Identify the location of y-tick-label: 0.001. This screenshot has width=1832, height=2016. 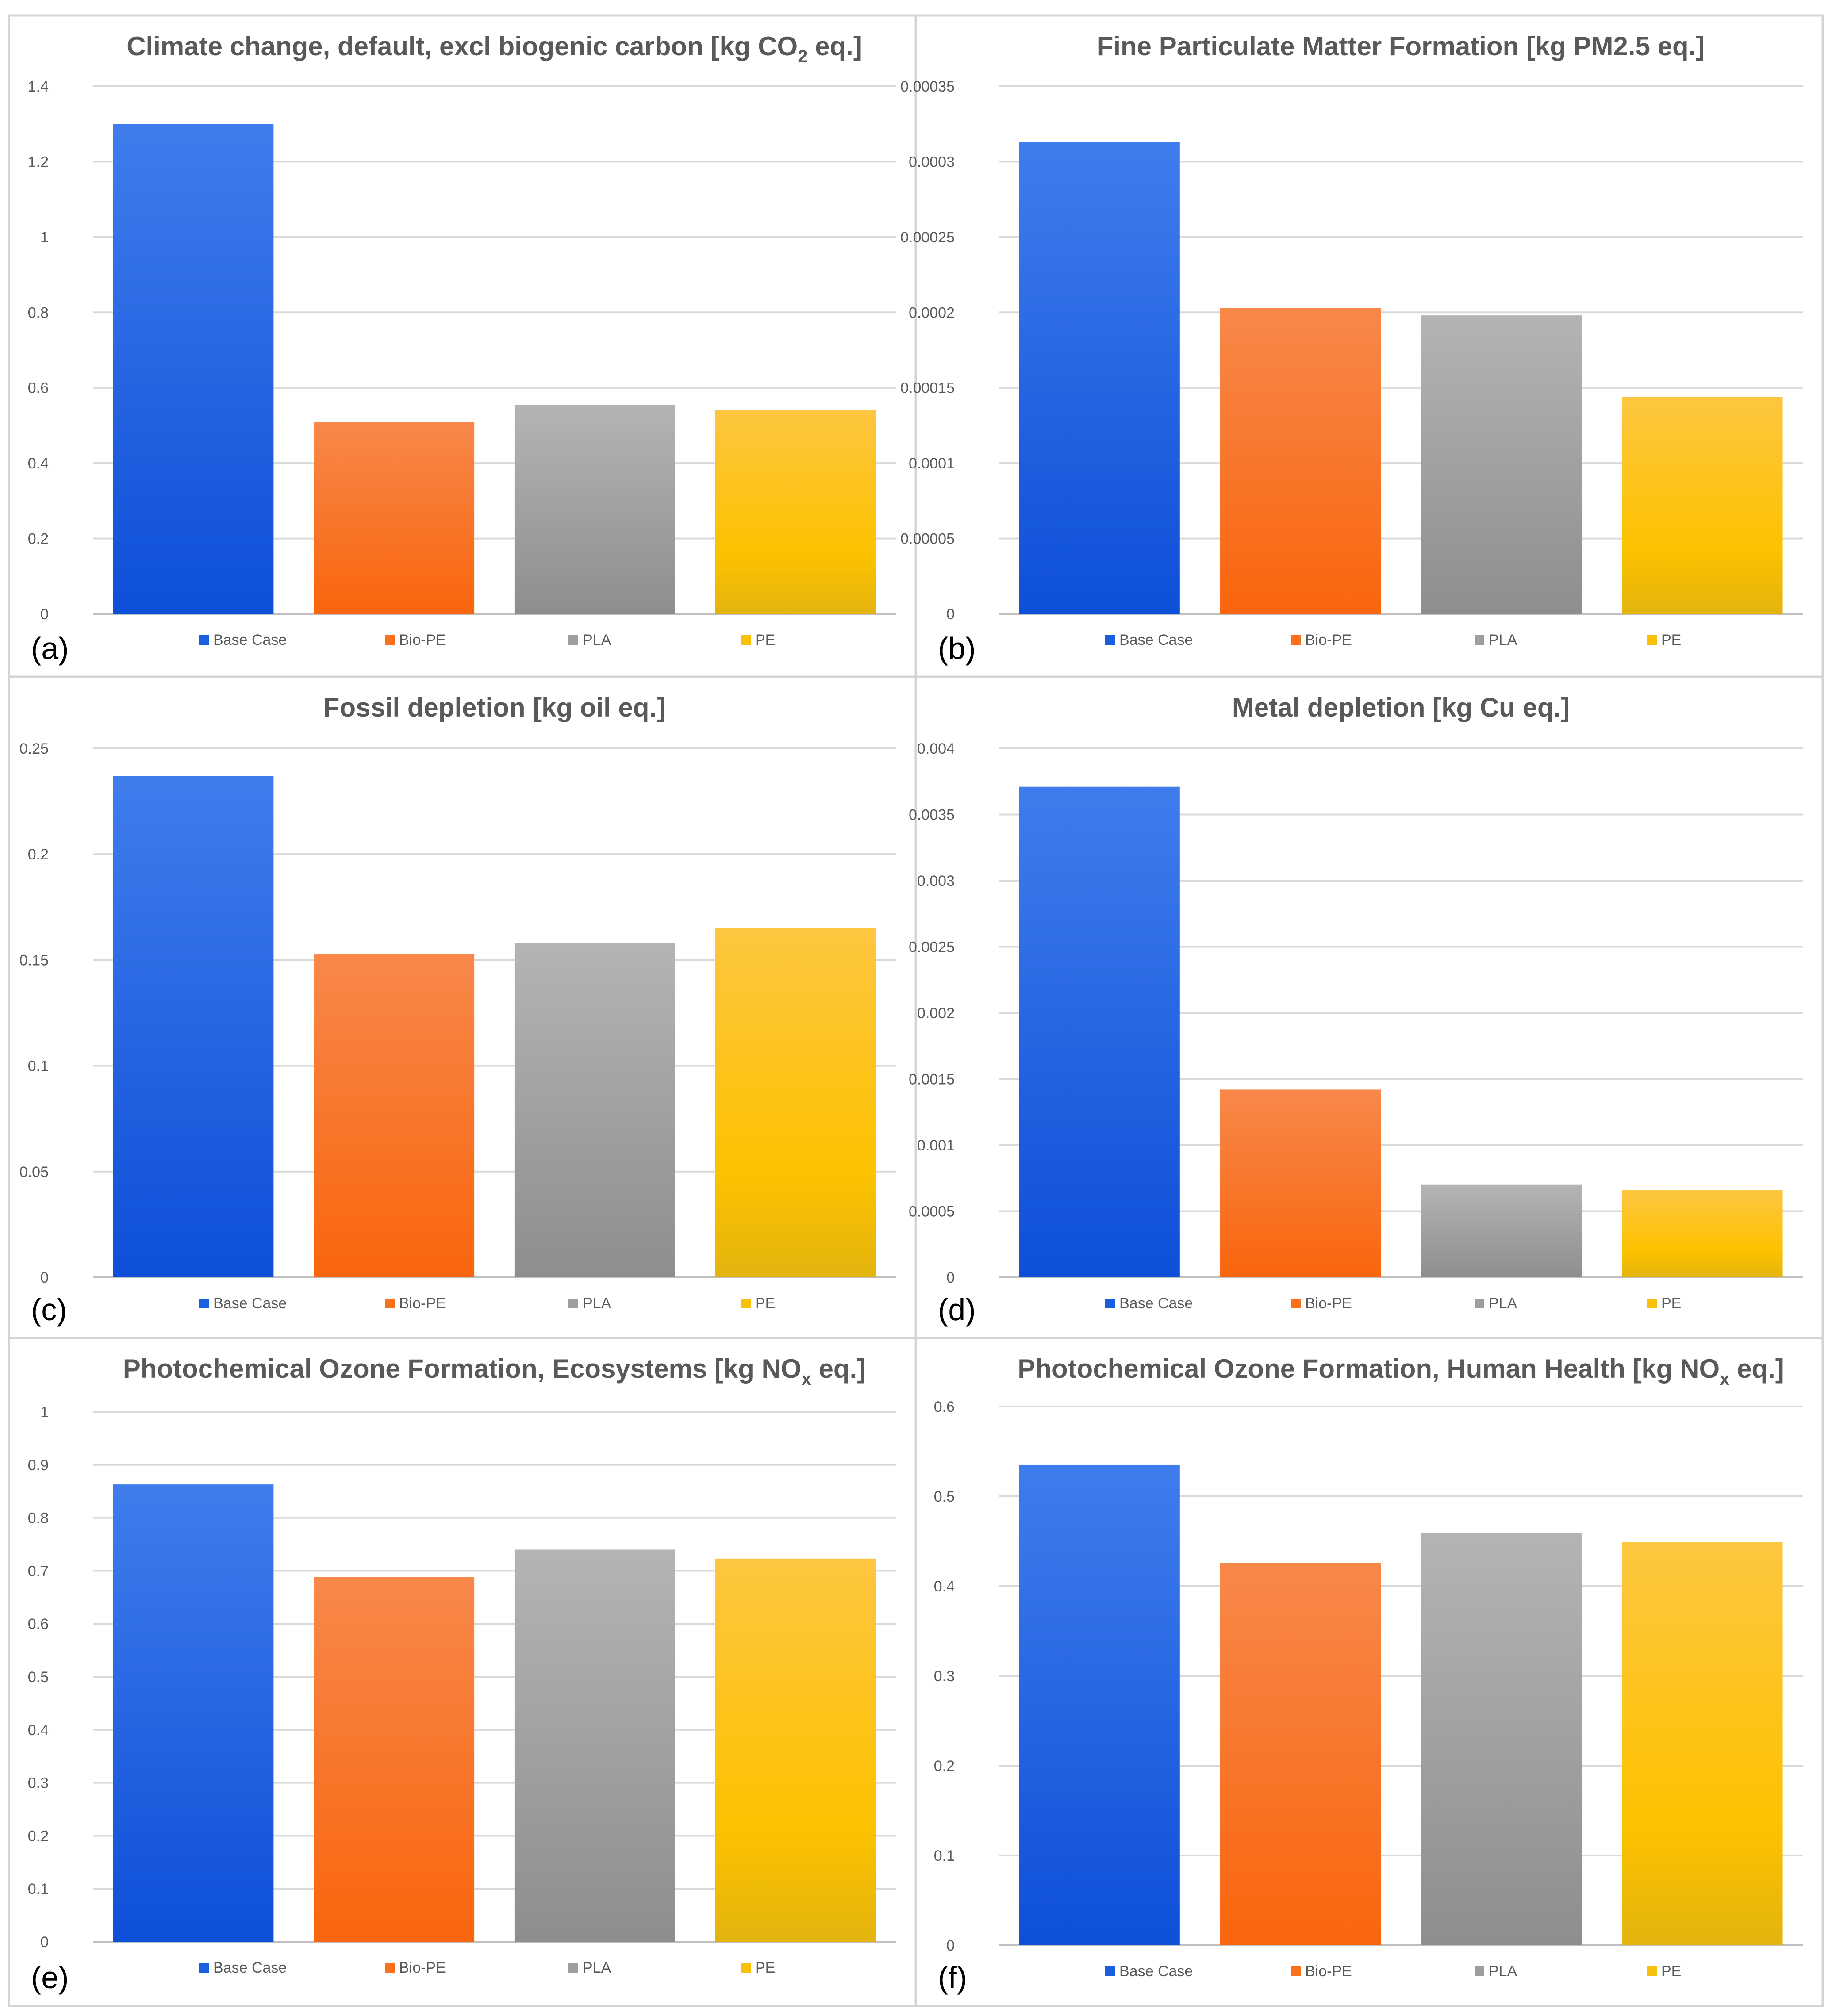
(936, 1145).